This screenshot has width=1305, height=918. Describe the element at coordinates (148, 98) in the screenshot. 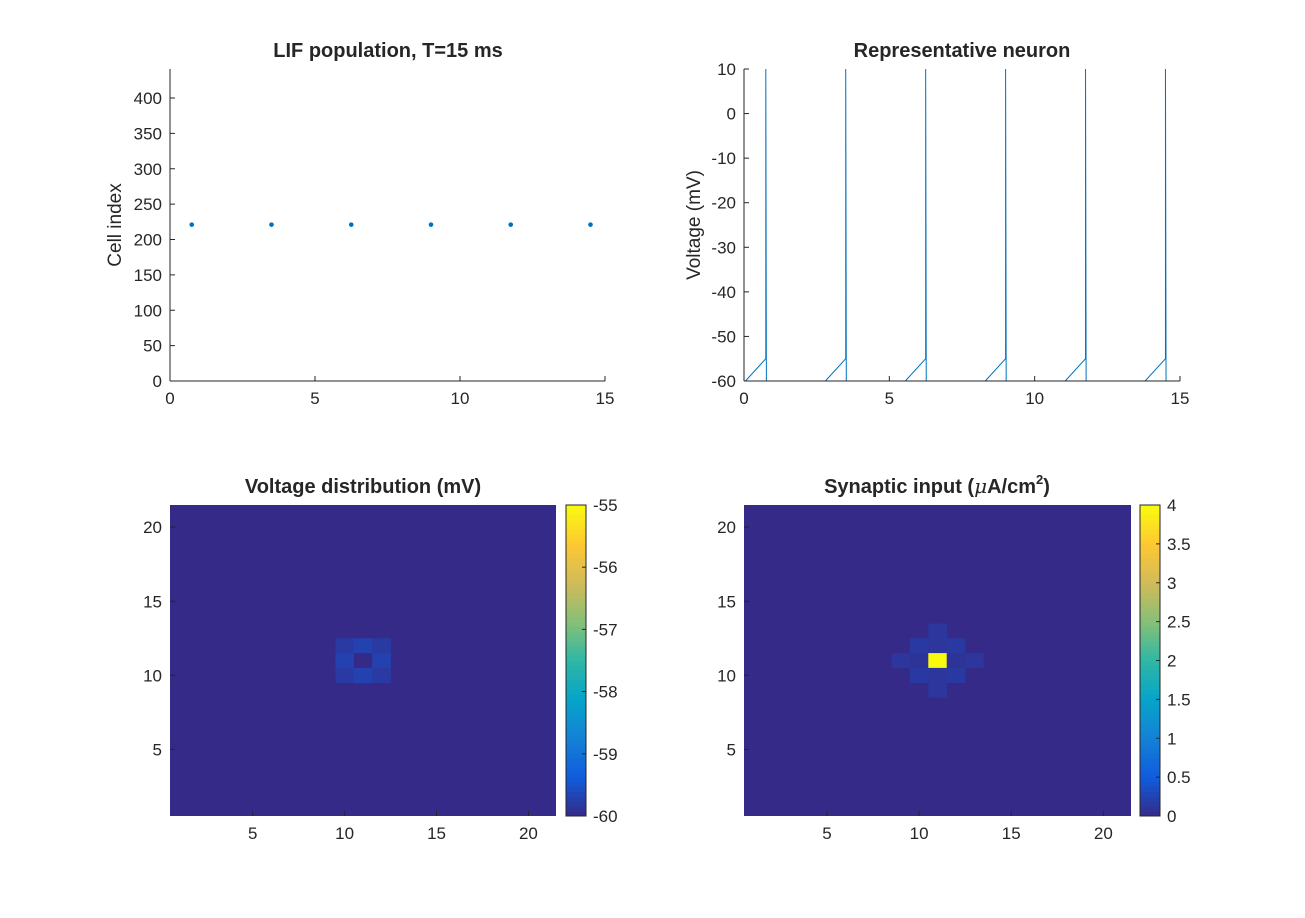

I see `raster-y-tick-label: 400` at that location.